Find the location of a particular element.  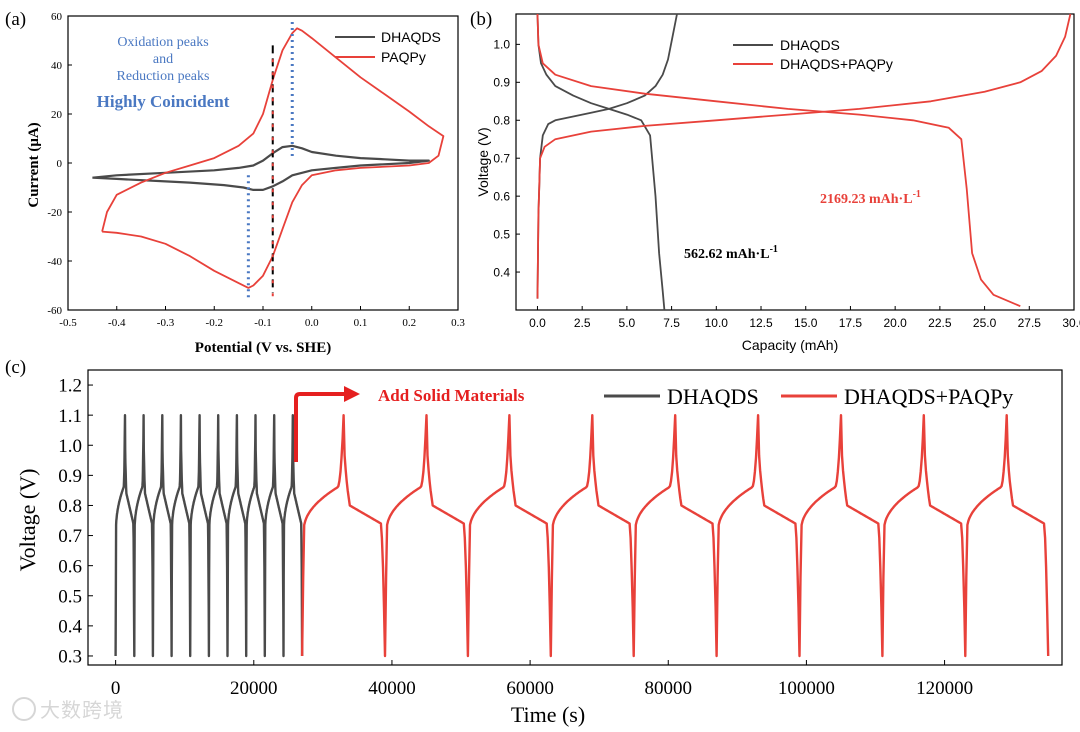

panel-a-label: (a) is located at coordinates (15, 19).